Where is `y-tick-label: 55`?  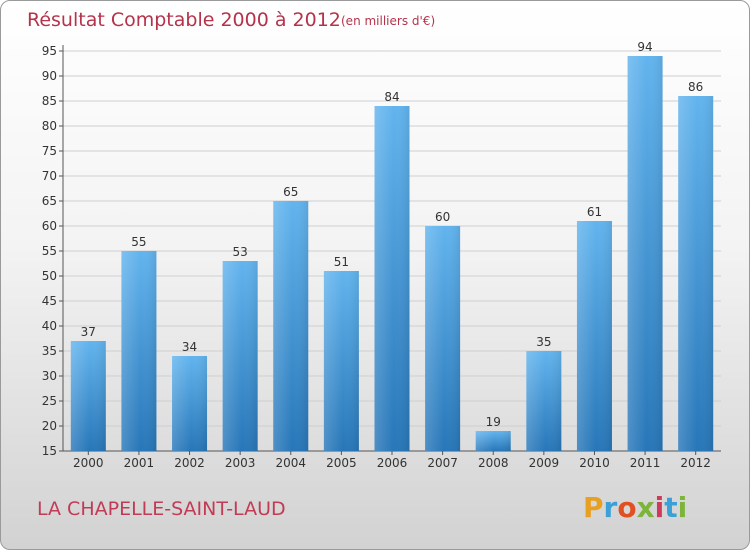 y-tick-label: 55 is located at coordinates (49, 251).